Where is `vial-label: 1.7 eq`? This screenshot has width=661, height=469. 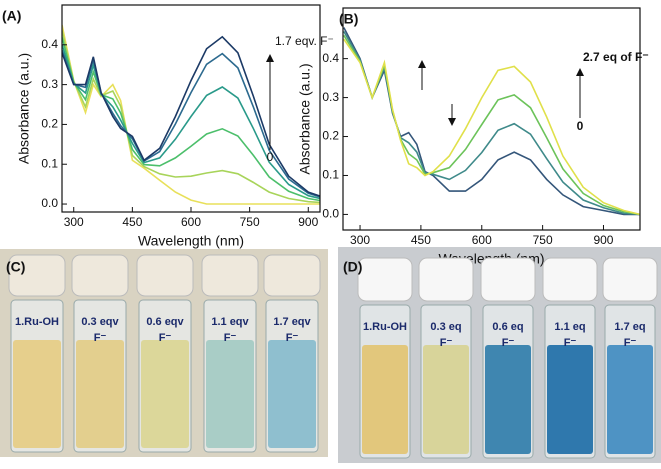 vial-label: 1.7 eq is located at coordinates (629, 327).